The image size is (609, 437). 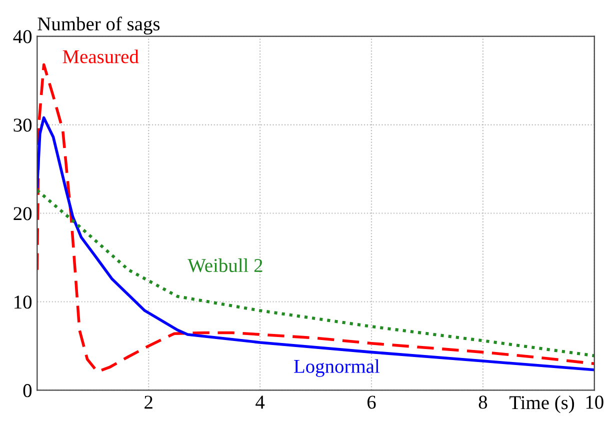 I want to click on y-tick-label: 20, so click(x=23, y=213).